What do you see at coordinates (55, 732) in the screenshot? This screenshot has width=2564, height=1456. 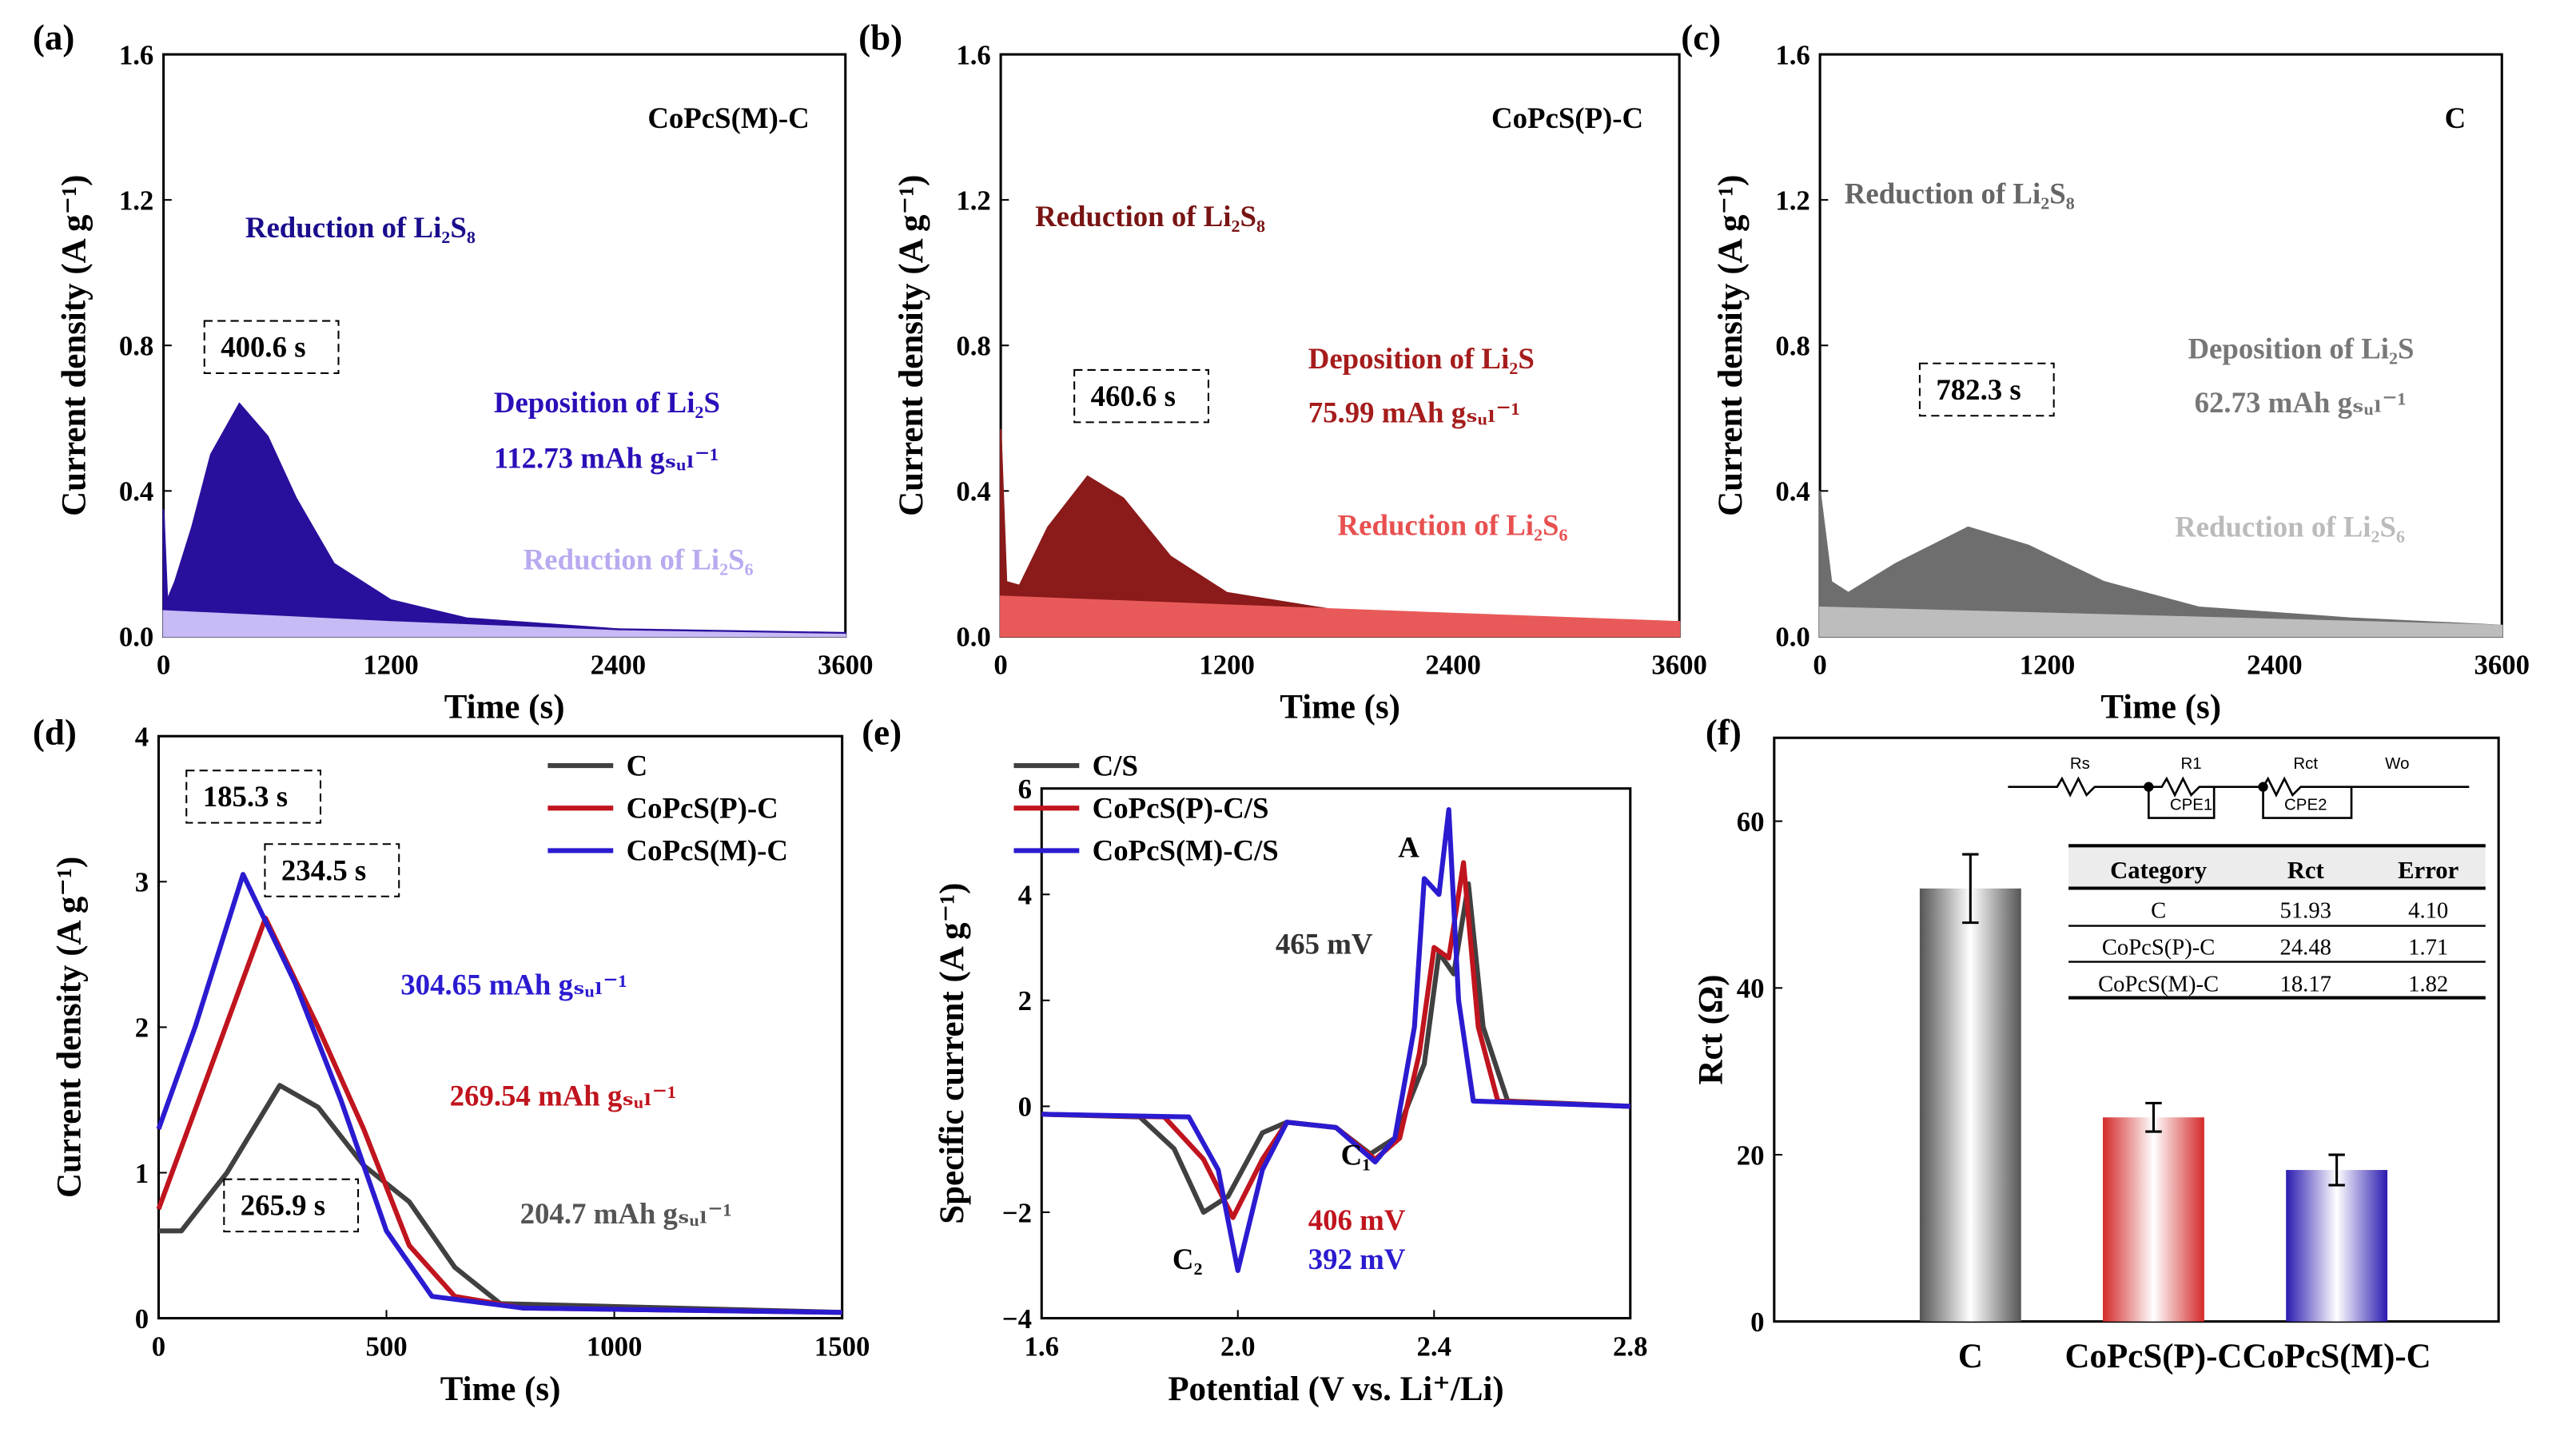 I see `panel-label: (d)` at bounding box center [55, 732].